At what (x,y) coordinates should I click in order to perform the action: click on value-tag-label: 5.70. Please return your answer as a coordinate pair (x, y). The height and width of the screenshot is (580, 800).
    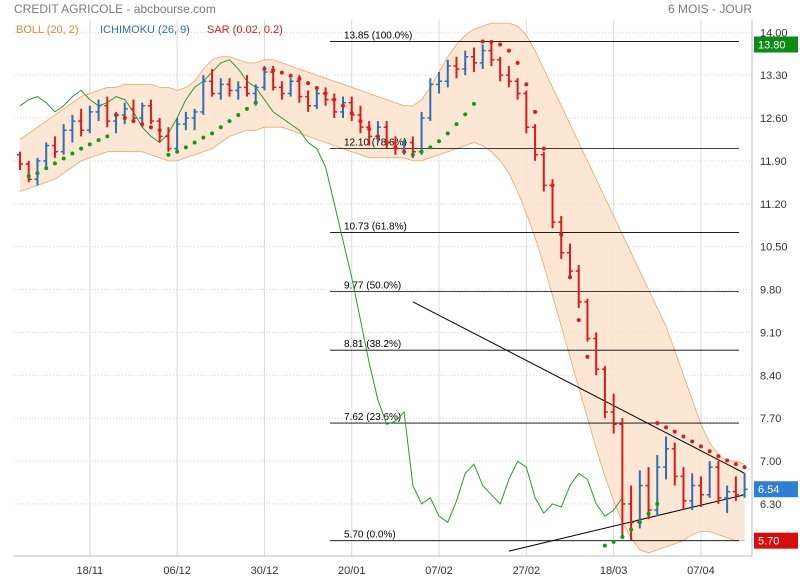
    Looking at the image, I should click on (768, 542).